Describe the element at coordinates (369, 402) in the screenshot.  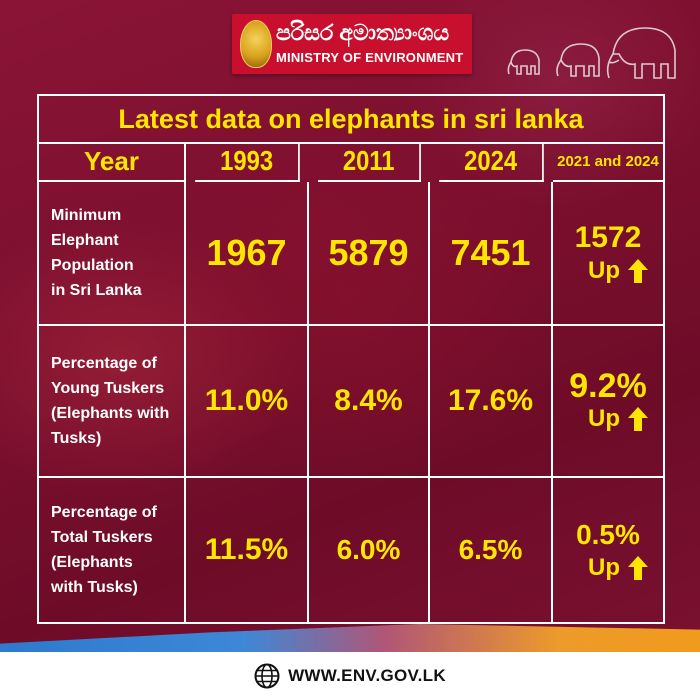
I see `young-tuskers-2011: 8.4%` at that location.